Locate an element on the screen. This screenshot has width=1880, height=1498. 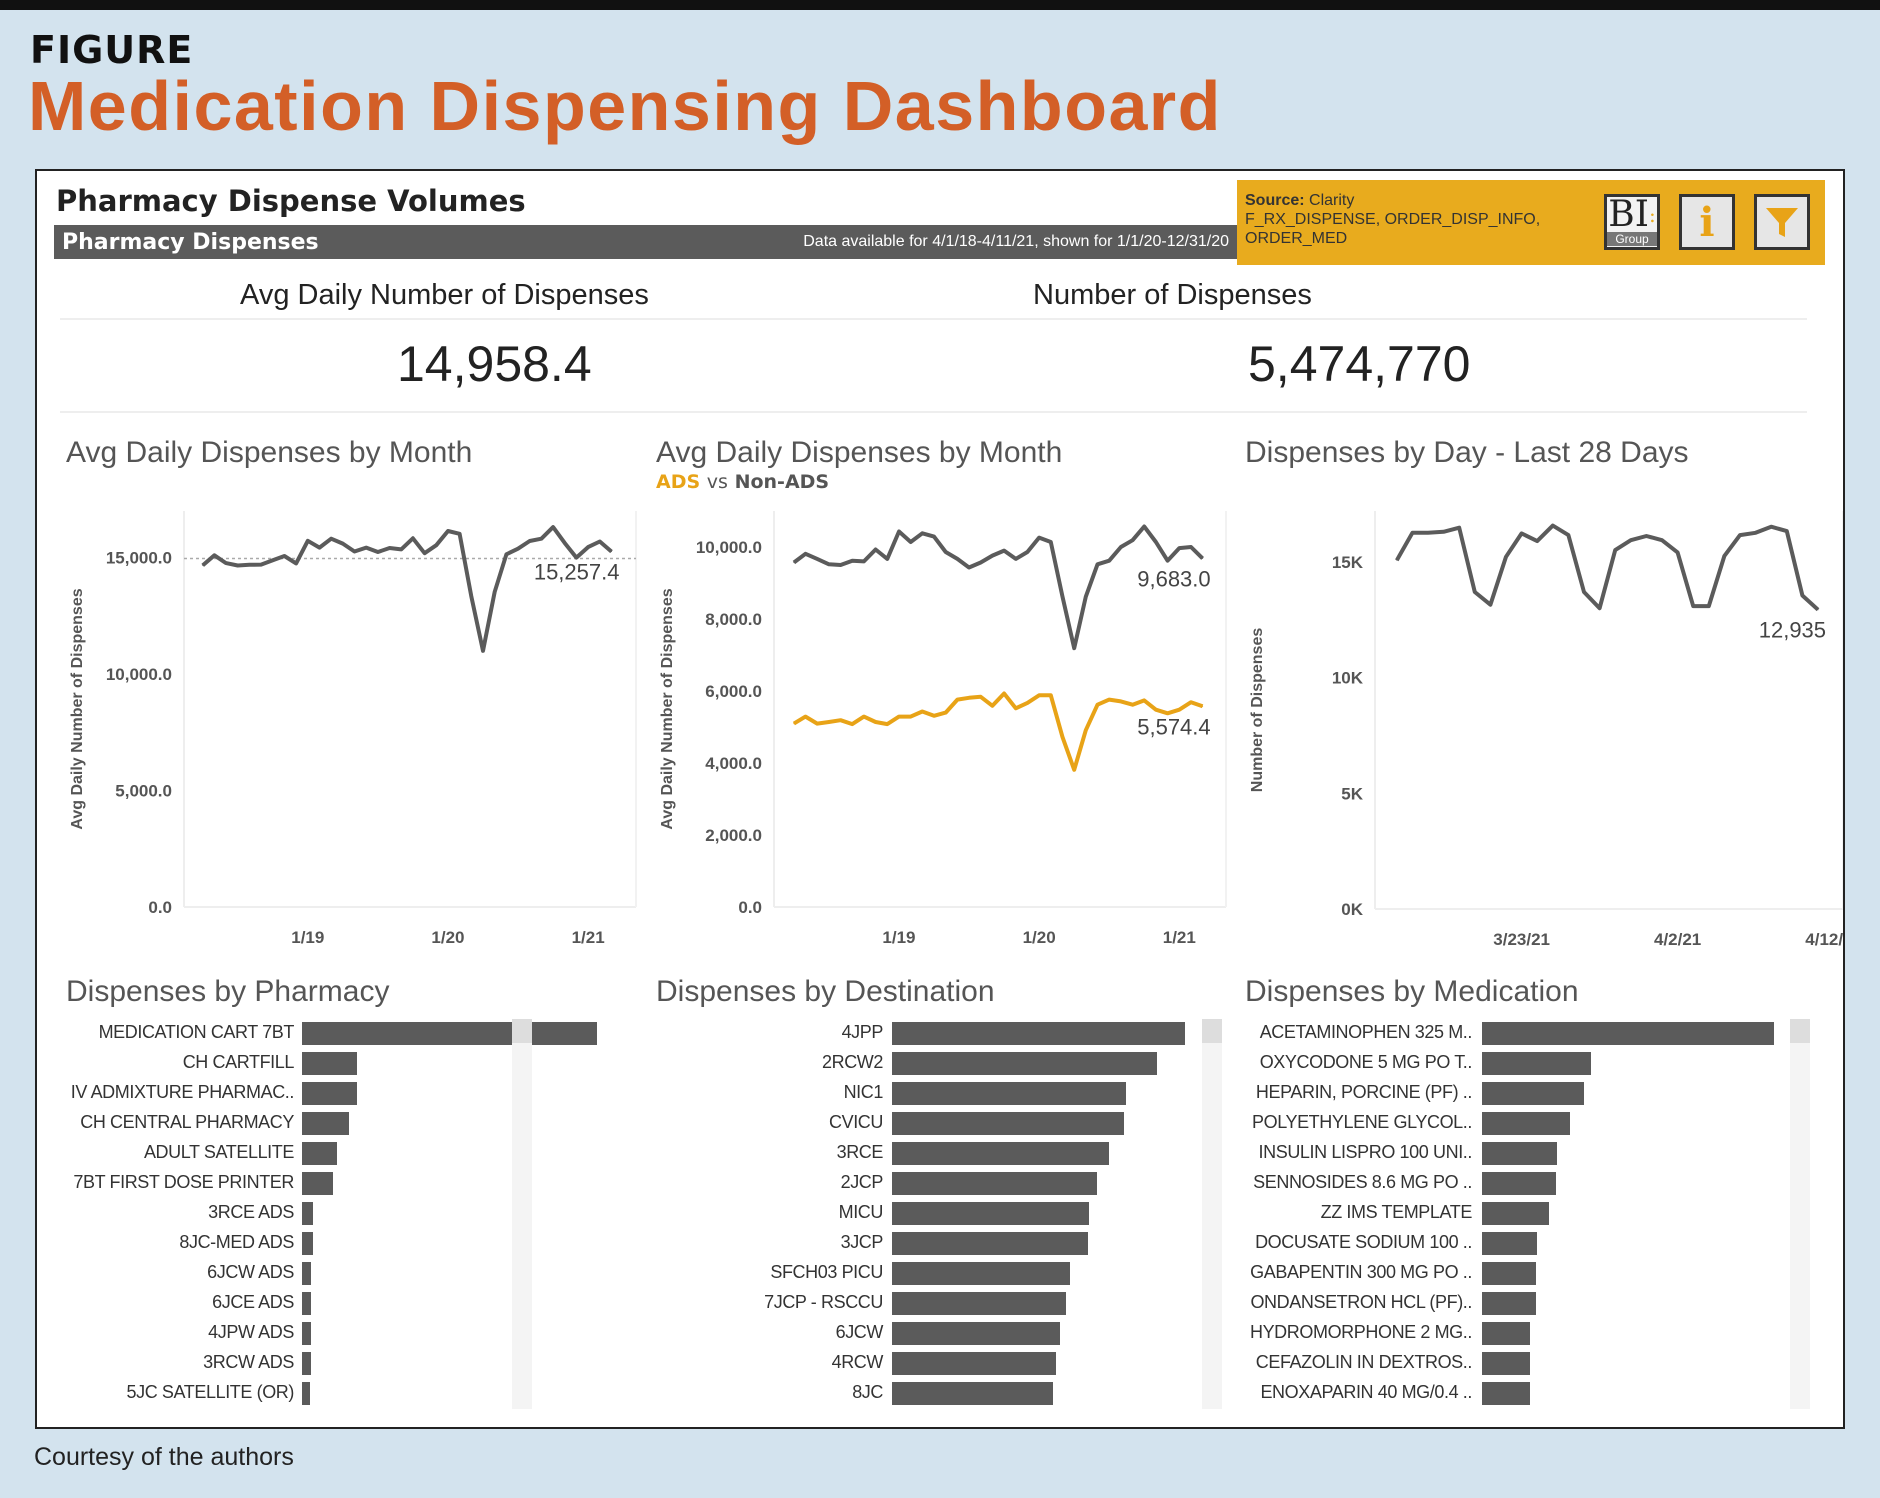
chart-subtitle: ADS vs Non-ADS is located at coordinates (742, 482).